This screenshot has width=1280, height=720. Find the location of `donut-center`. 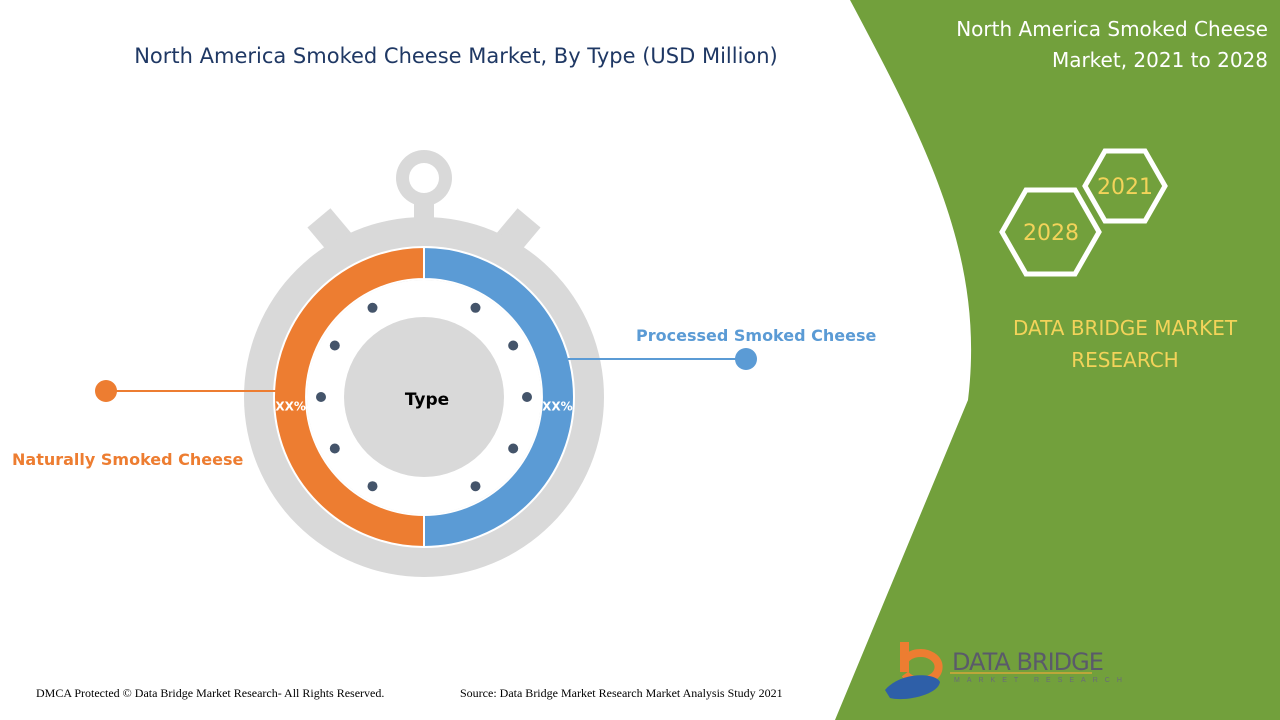

donut-center is located at coordinates (424, 397).